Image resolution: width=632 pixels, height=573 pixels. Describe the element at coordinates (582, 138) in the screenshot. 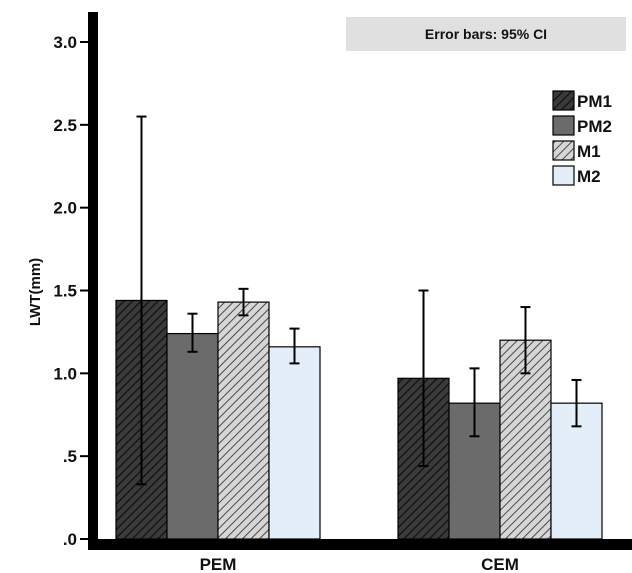

I see `legend: PM1 PM2 M1 M2` at that location.